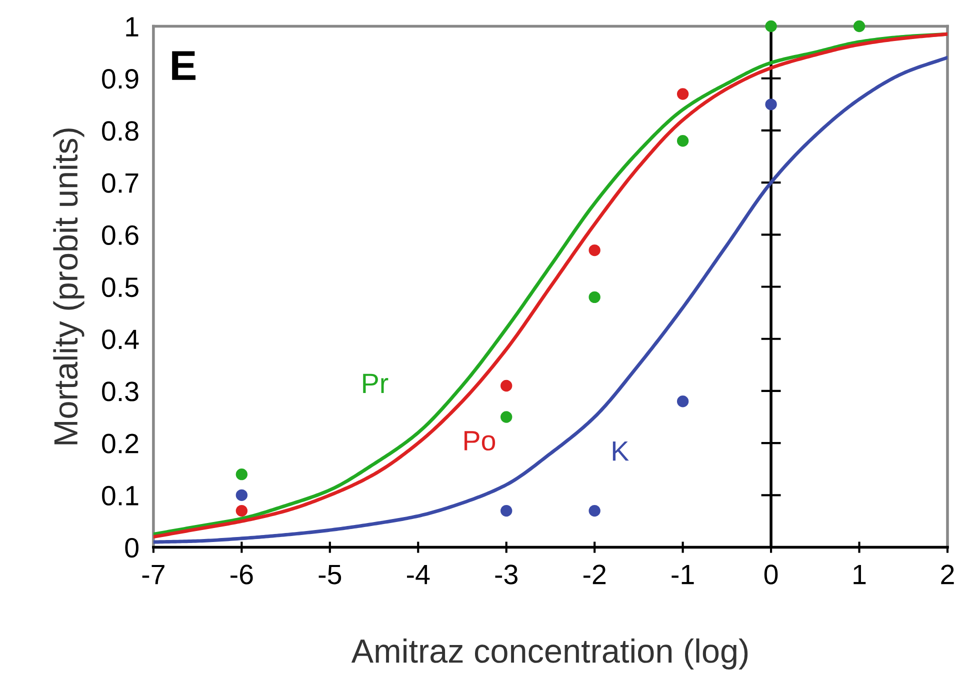 The width and height of the screenshot is (959, 691). What do you see at coordinates (683, 574) in the screenshot?
I see `x-tick-label: -1` at bounding box center [683, 574].